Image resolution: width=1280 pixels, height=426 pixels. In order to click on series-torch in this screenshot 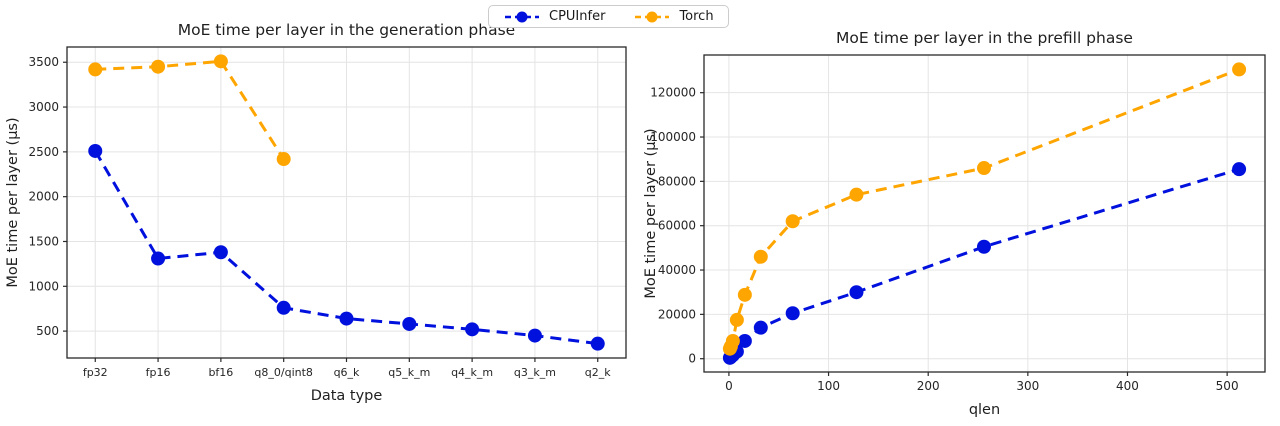, I will do `click(189, 110)`.